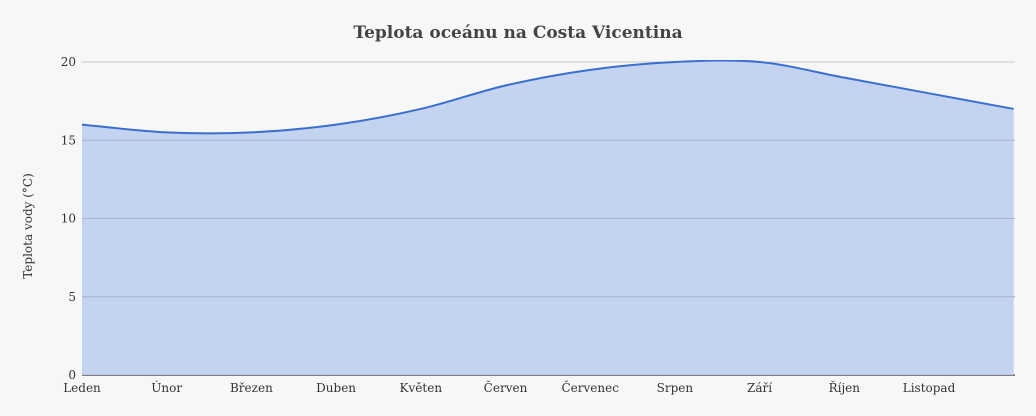 This screenshot has height=416, width=1036. What do you see at coordinates (166, 387) in the screenshot?
I see `x-tick-label: Únor` at bounding box center [166, 387].